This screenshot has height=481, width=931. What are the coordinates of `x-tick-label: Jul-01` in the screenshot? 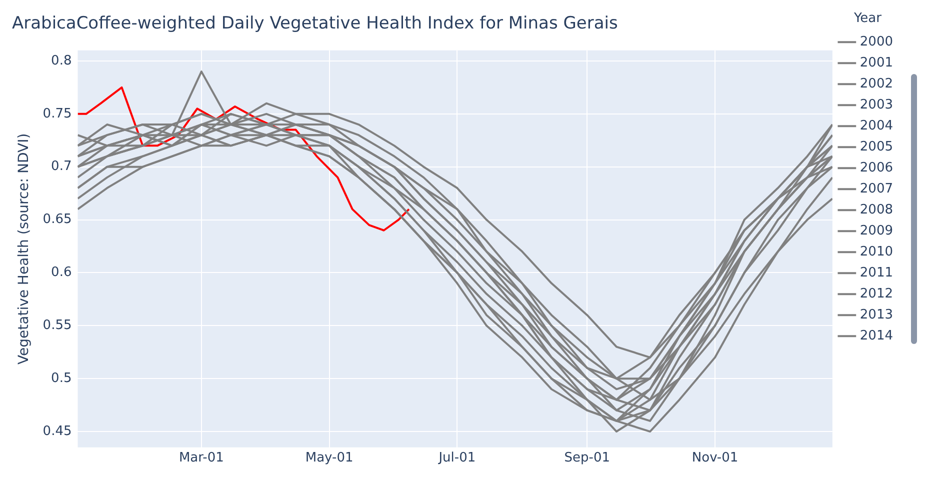 It's located at (457, 458).